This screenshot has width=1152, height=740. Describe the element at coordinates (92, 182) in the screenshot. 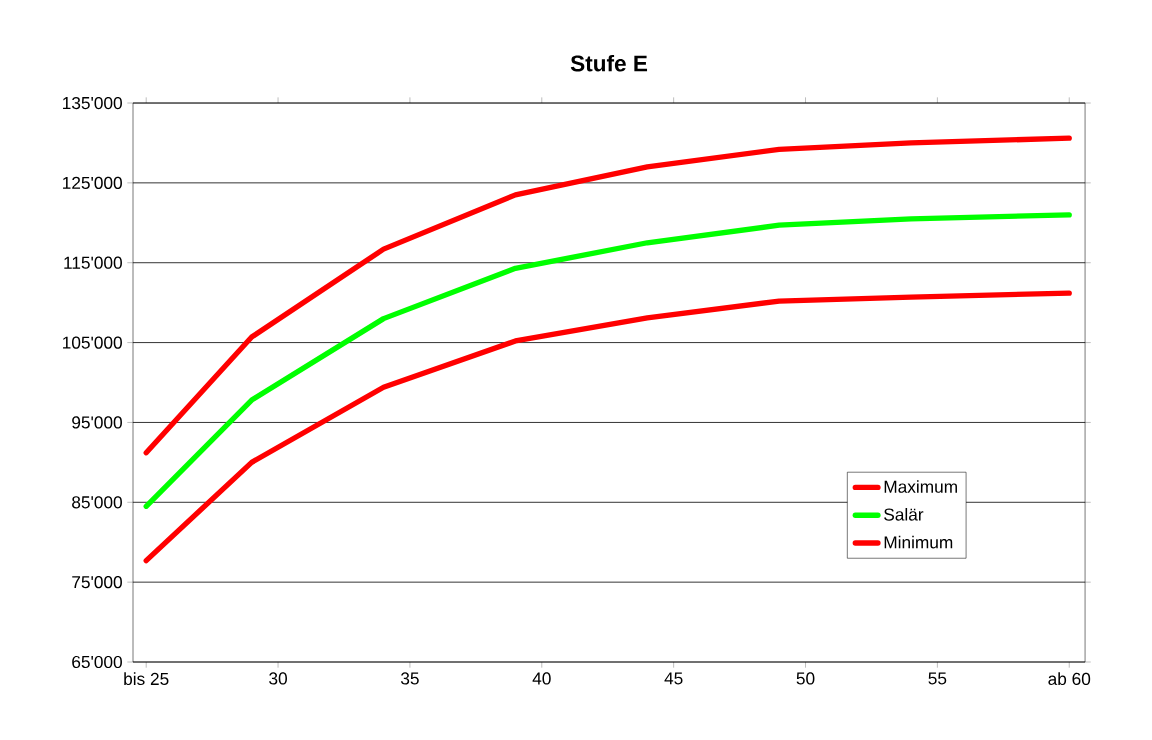

I see `y-tick-label: 125'000` at that location.